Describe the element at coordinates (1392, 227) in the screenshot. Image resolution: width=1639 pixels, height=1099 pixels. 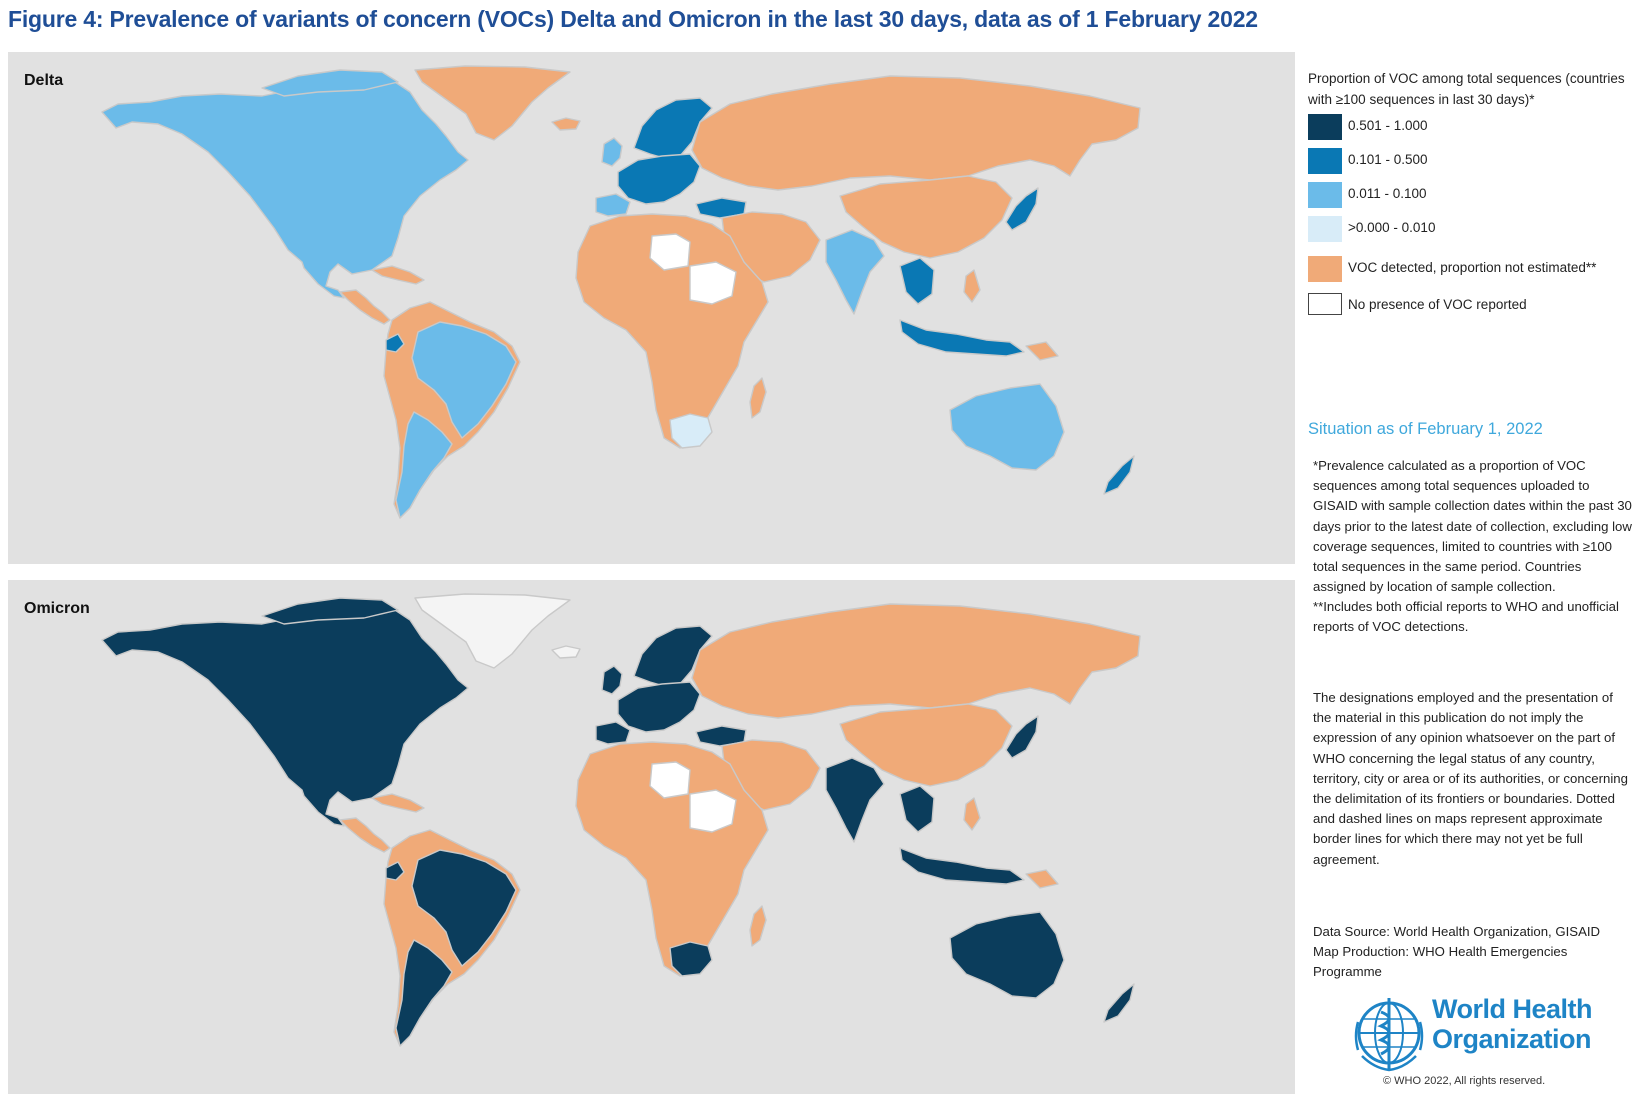
I see `legend-label: >0.000 - 0.010` at that location.